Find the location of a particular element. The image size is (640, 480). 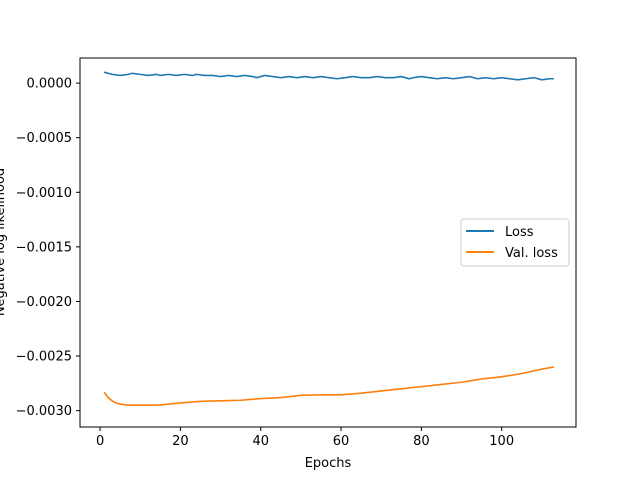

y-tick-label: −0.0005 is located at coordinates (44, 138).